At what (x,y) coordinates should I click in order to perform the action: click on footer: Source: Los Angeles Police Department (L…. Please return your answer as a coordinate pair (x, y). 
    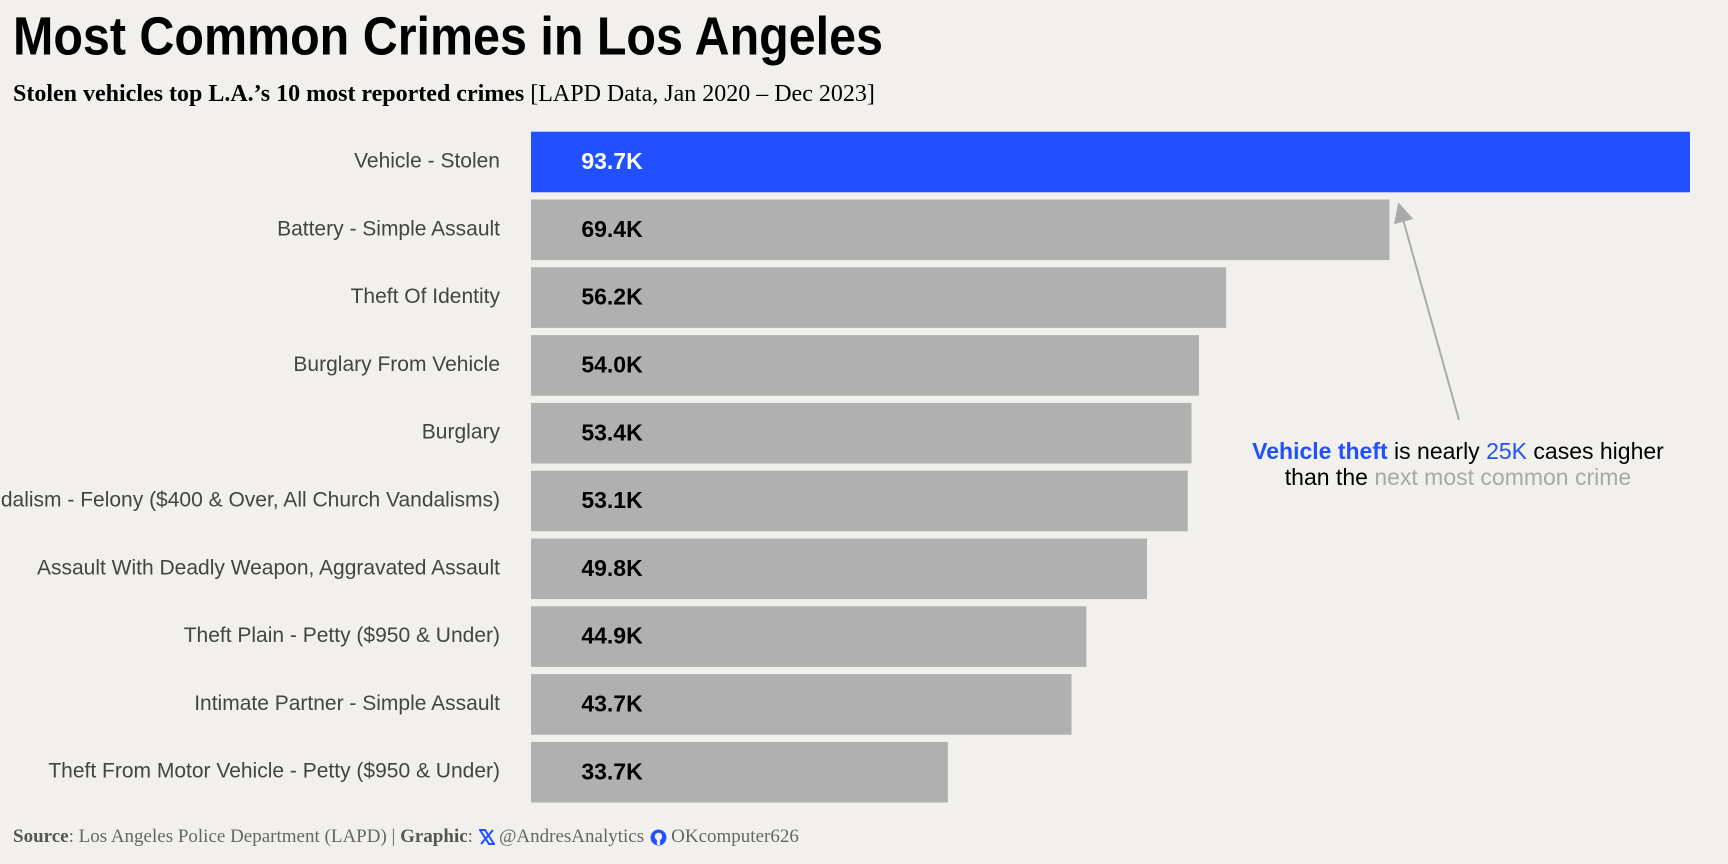
    Looking at the image, I should click on (406, 837).